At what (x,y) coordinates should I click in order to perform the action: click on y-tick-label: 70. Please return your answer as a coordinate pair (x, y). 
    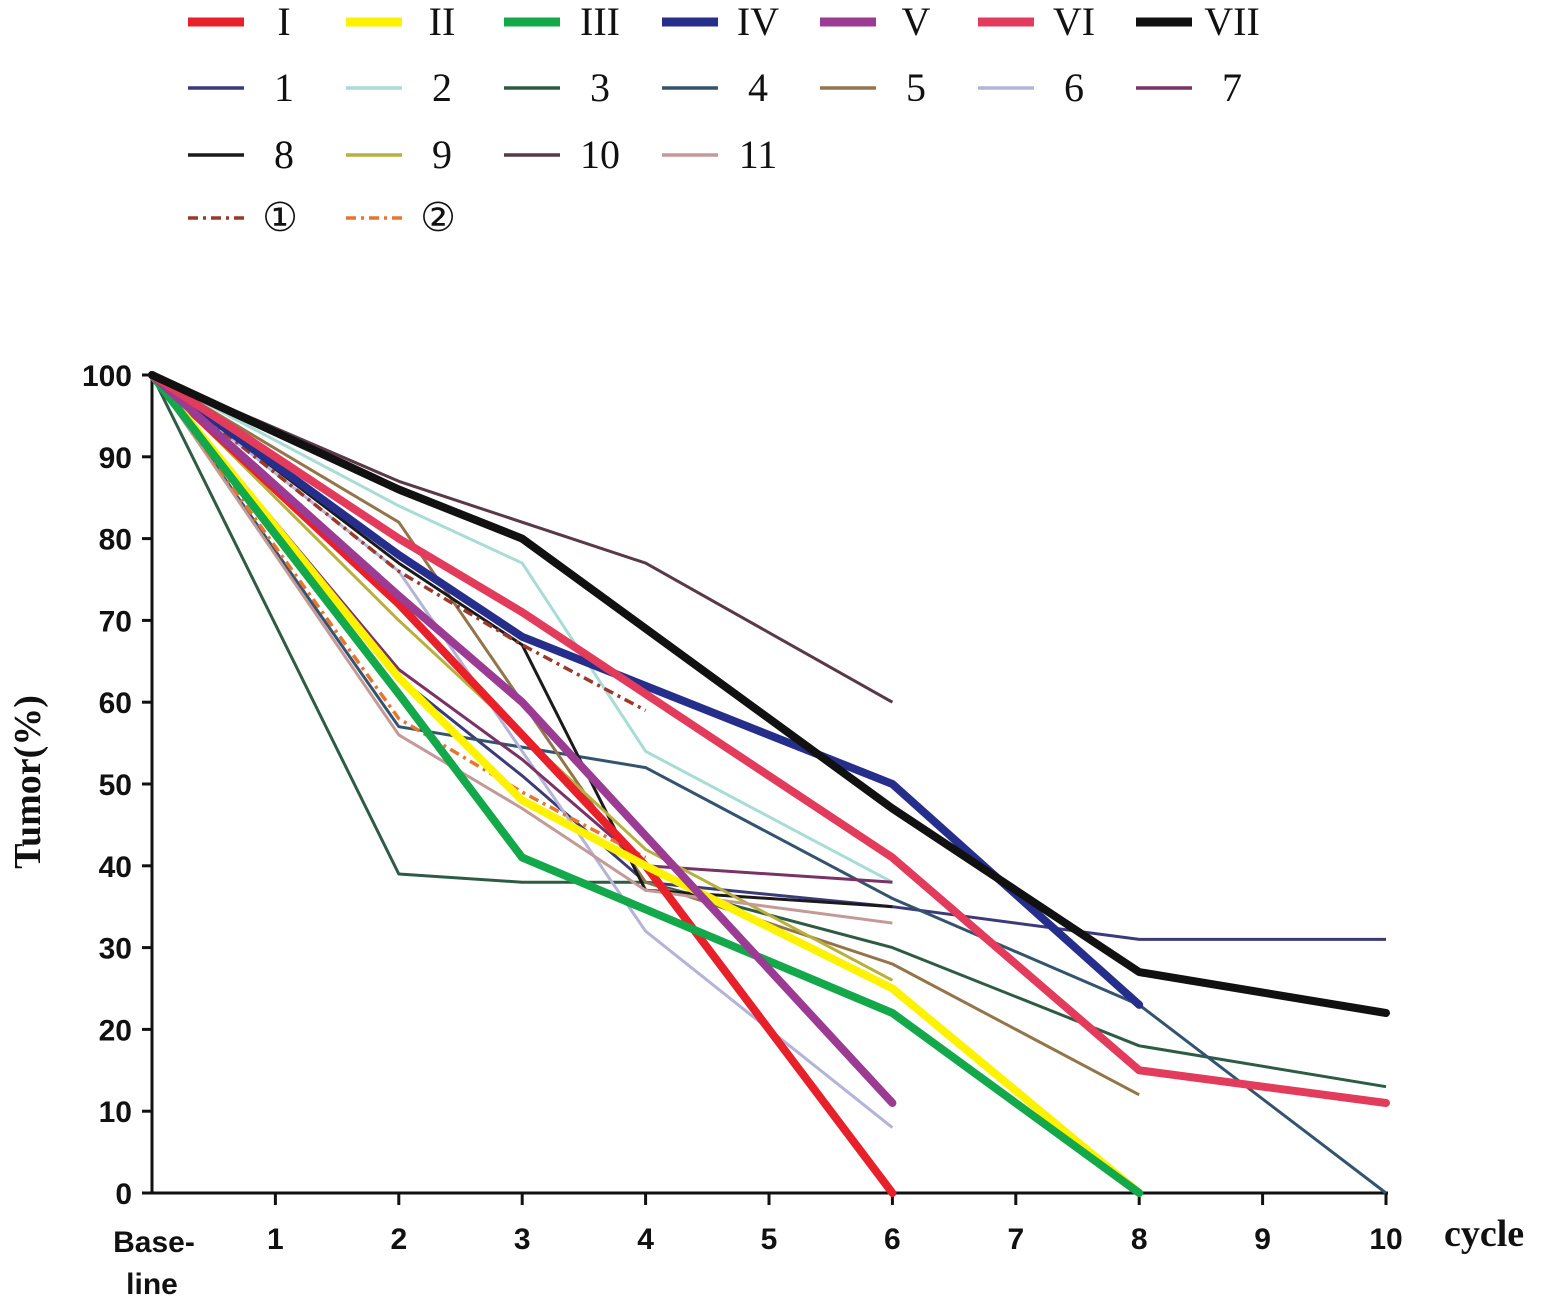
    Looking at the image, I should click on (115, 621).